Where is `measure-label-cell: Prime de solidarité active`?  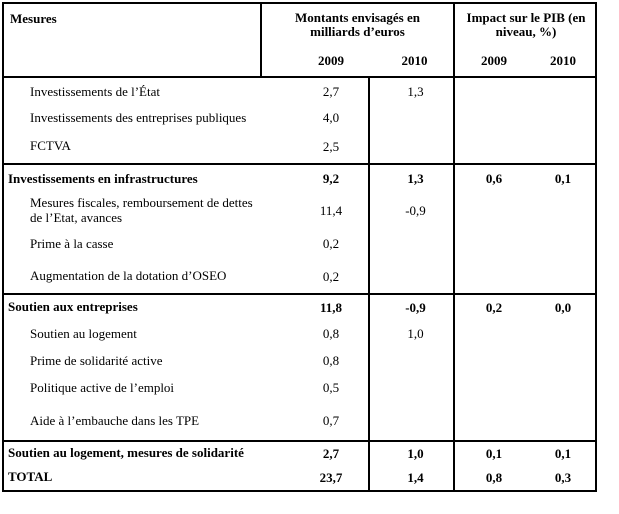
measure-label-cell: Prime de solidarité active is located at coordinates (133, 361).